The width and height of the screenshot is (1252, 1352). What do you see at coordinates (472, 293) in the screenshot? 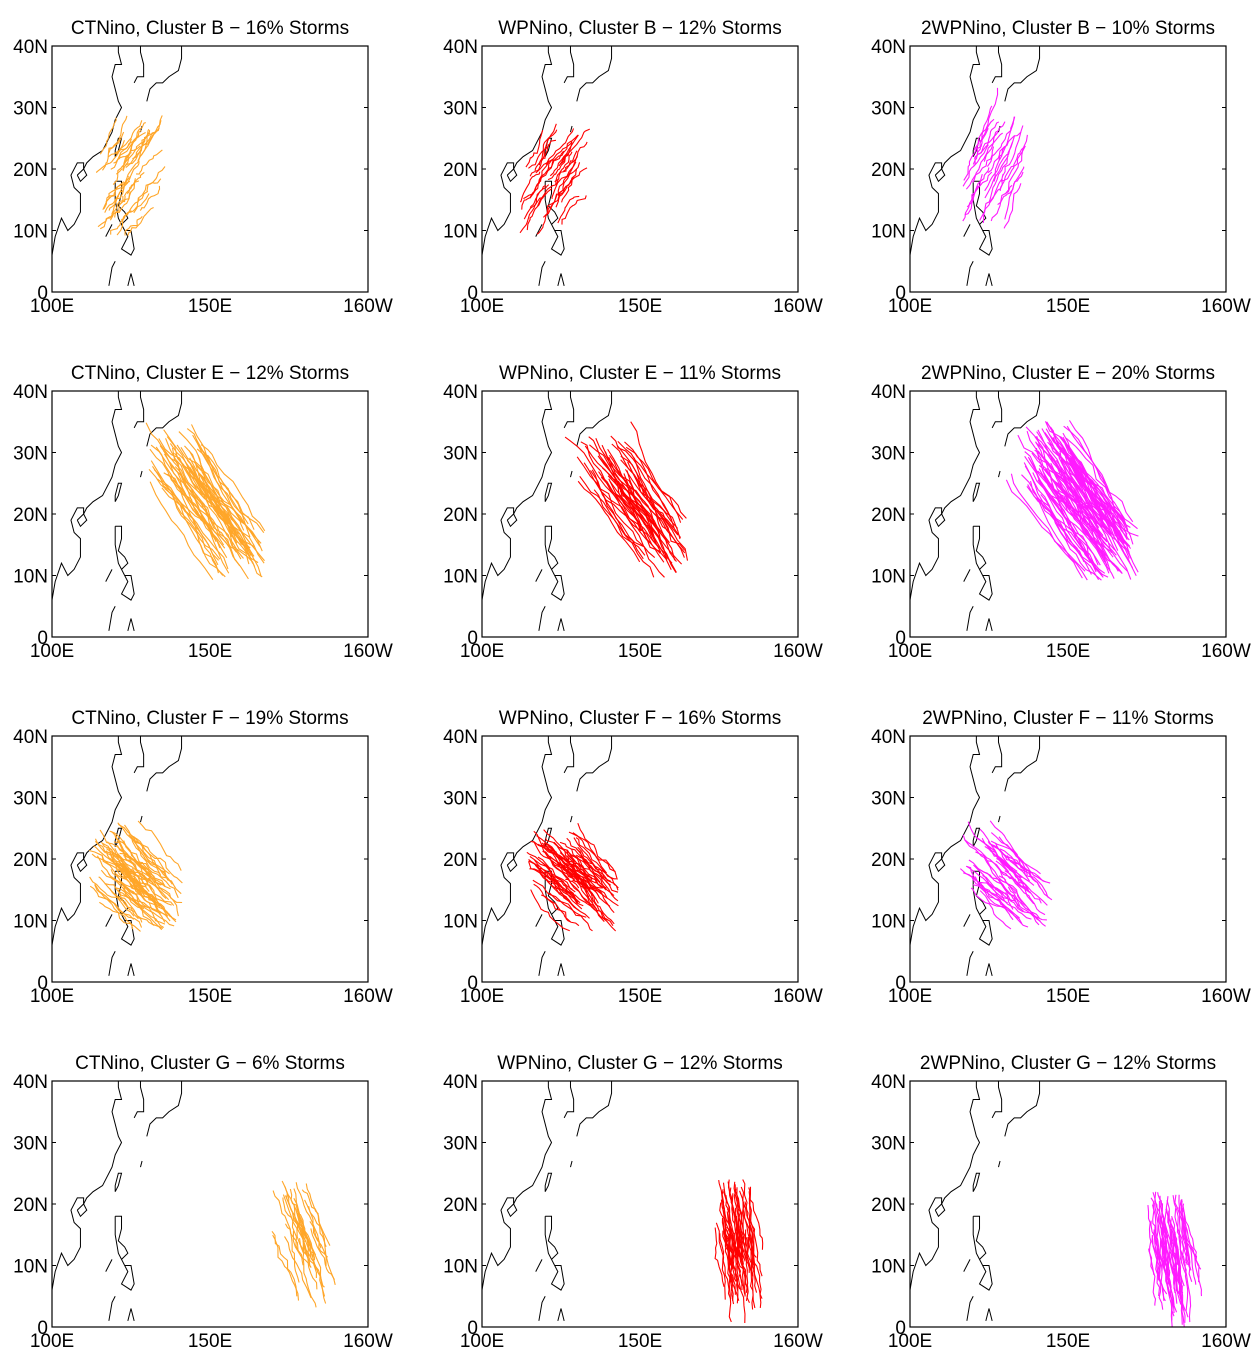
I see `y-tick-label: 0` at bounding box center [472, 293].